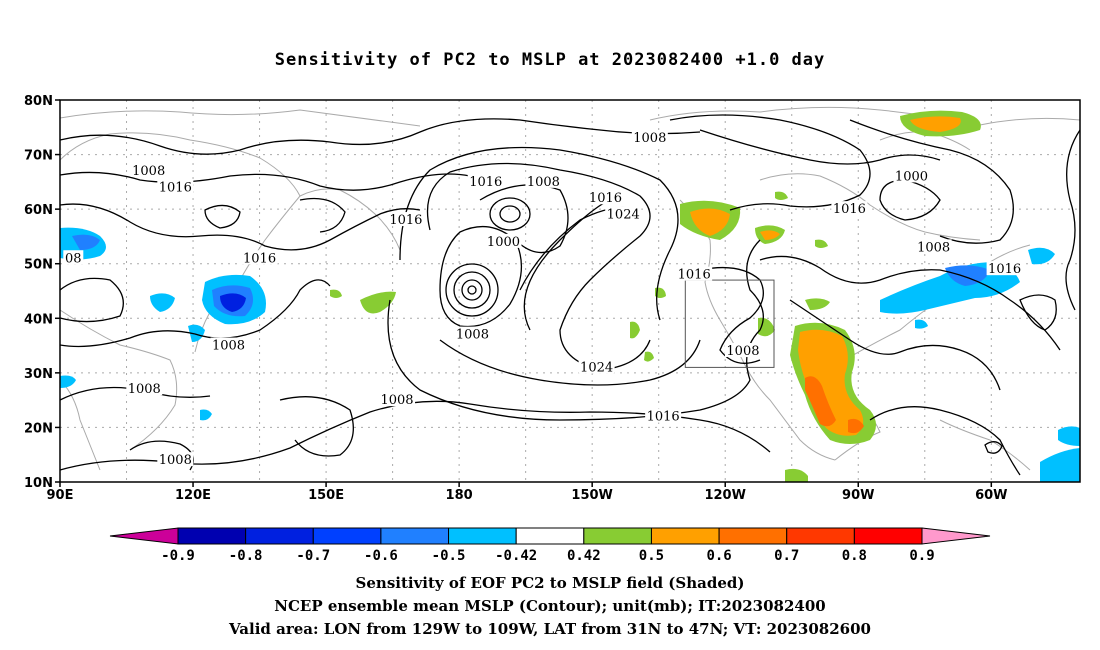 This screenshot has height=650, width=1100. I want to click on lat-tick-label: 40N, so click(38, 319).